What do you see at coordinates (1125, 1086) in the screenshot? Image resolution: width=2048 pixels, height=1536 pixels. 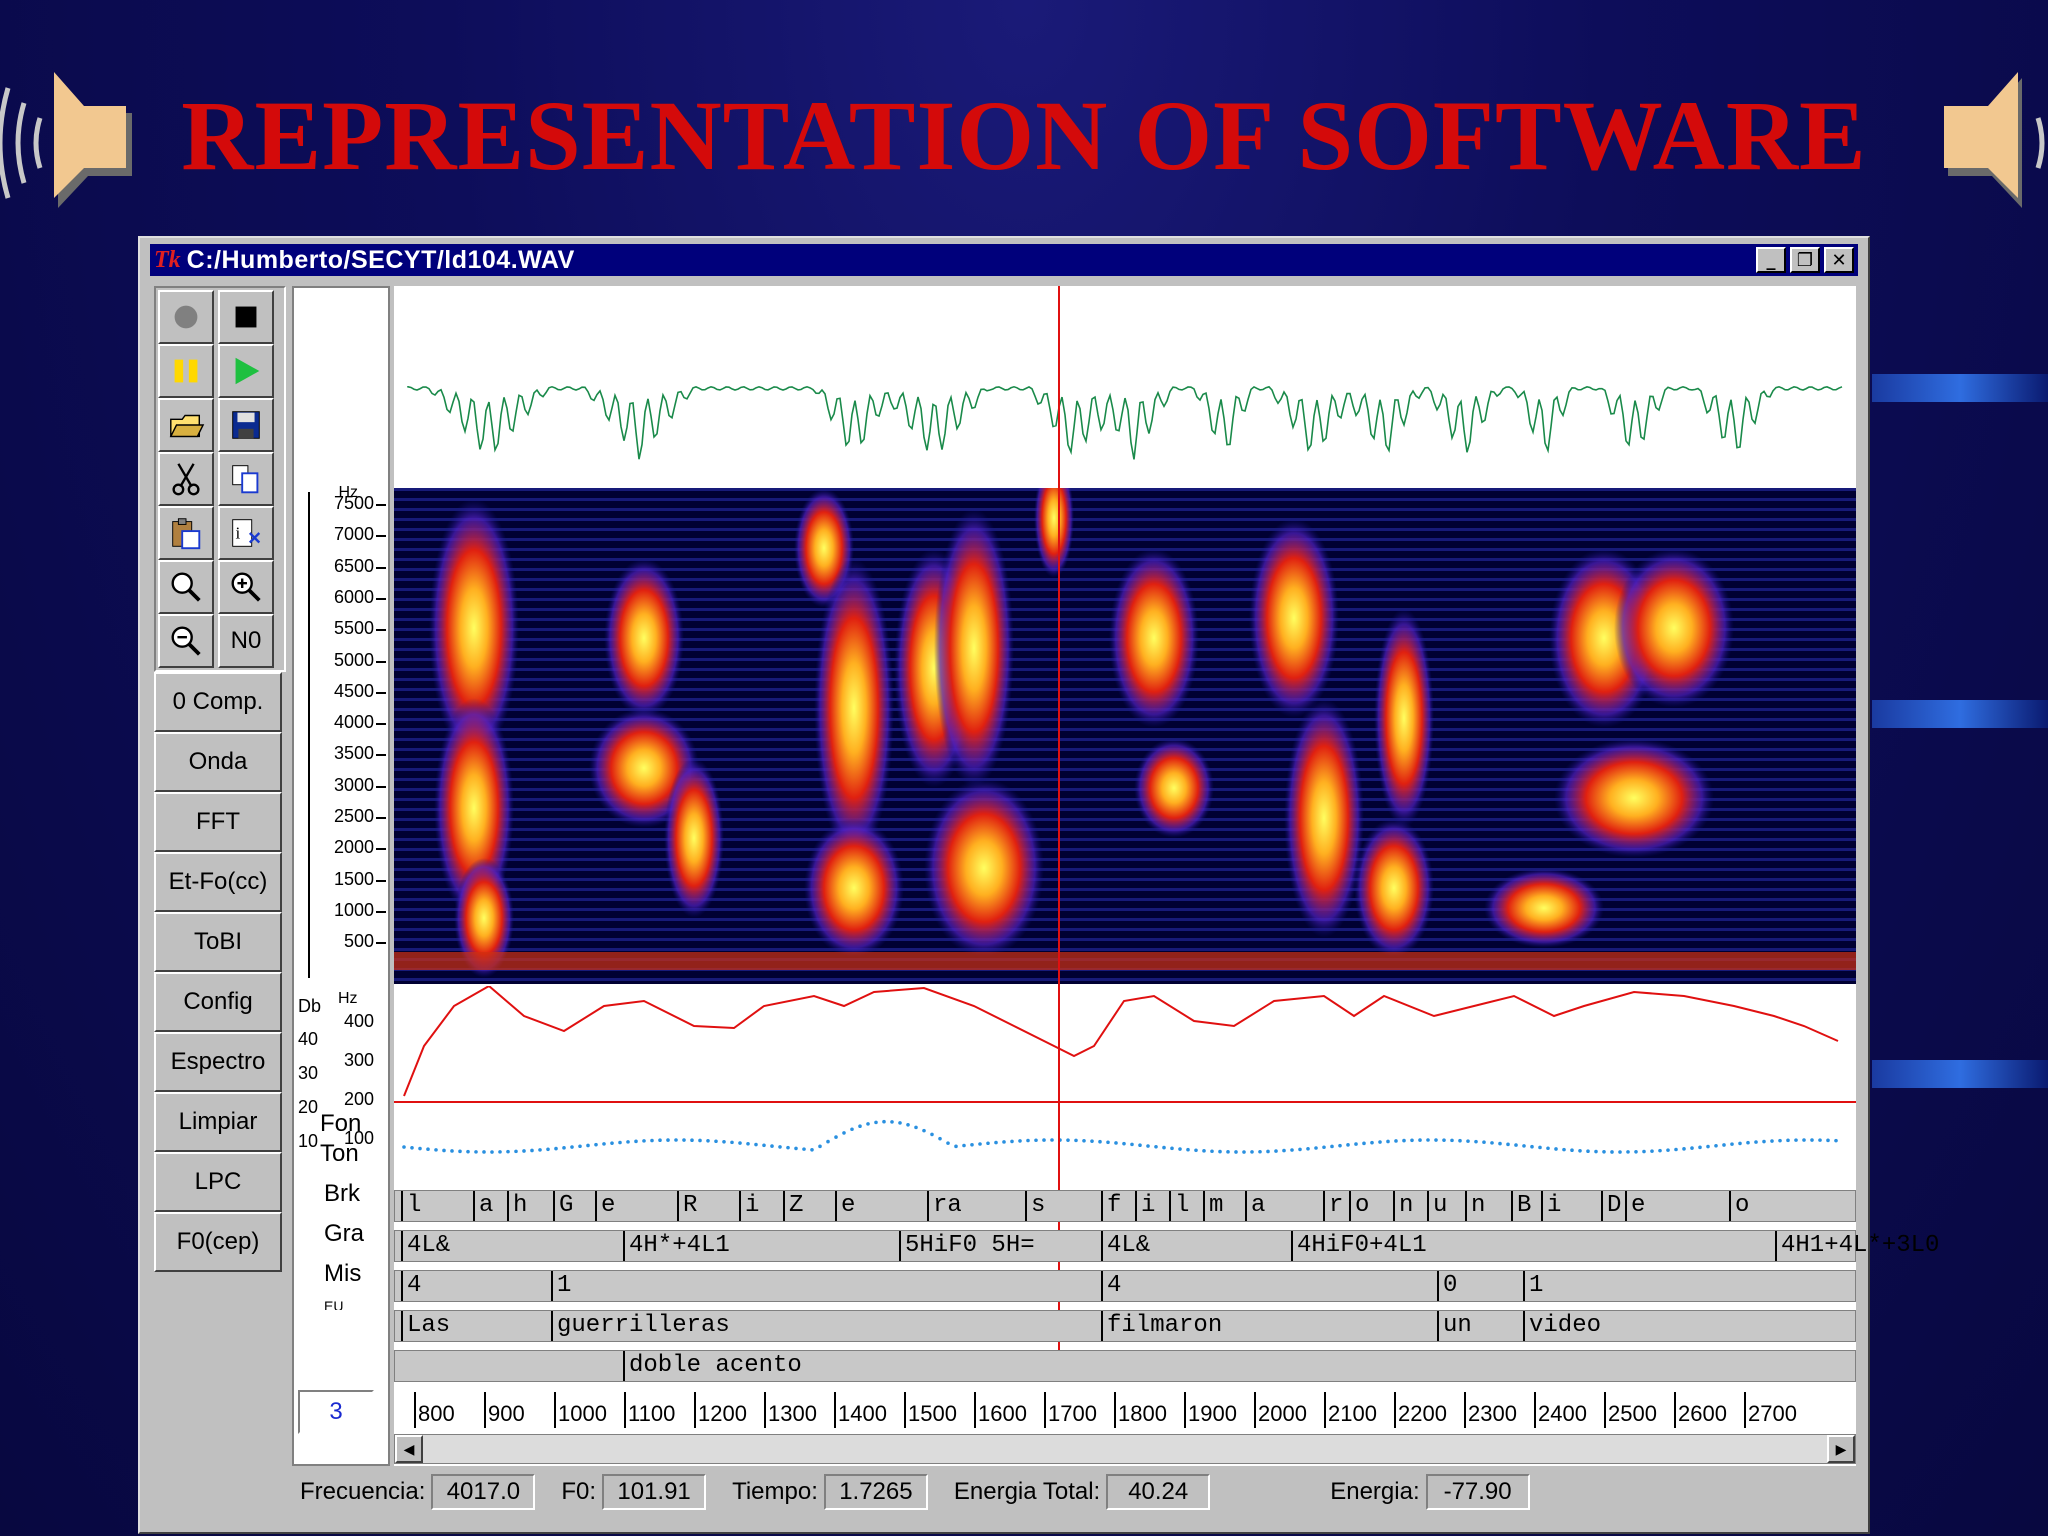 I see `pitch-energy-plot` at bounding box center [1125, 1086].